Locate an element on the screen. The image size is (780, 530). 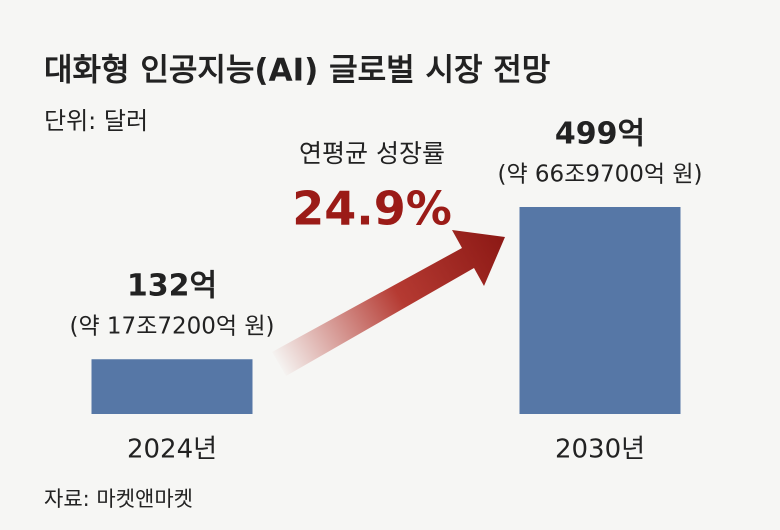
source: 자료: 마켓앤마켓 is located at coordinates (118, 499).